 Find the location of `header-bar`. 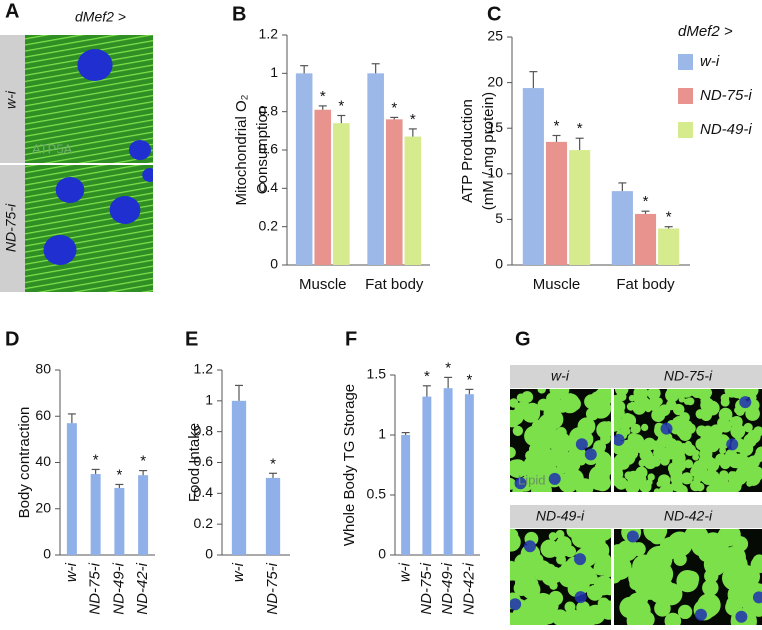

header-bar is located at coordinates (636, 516).